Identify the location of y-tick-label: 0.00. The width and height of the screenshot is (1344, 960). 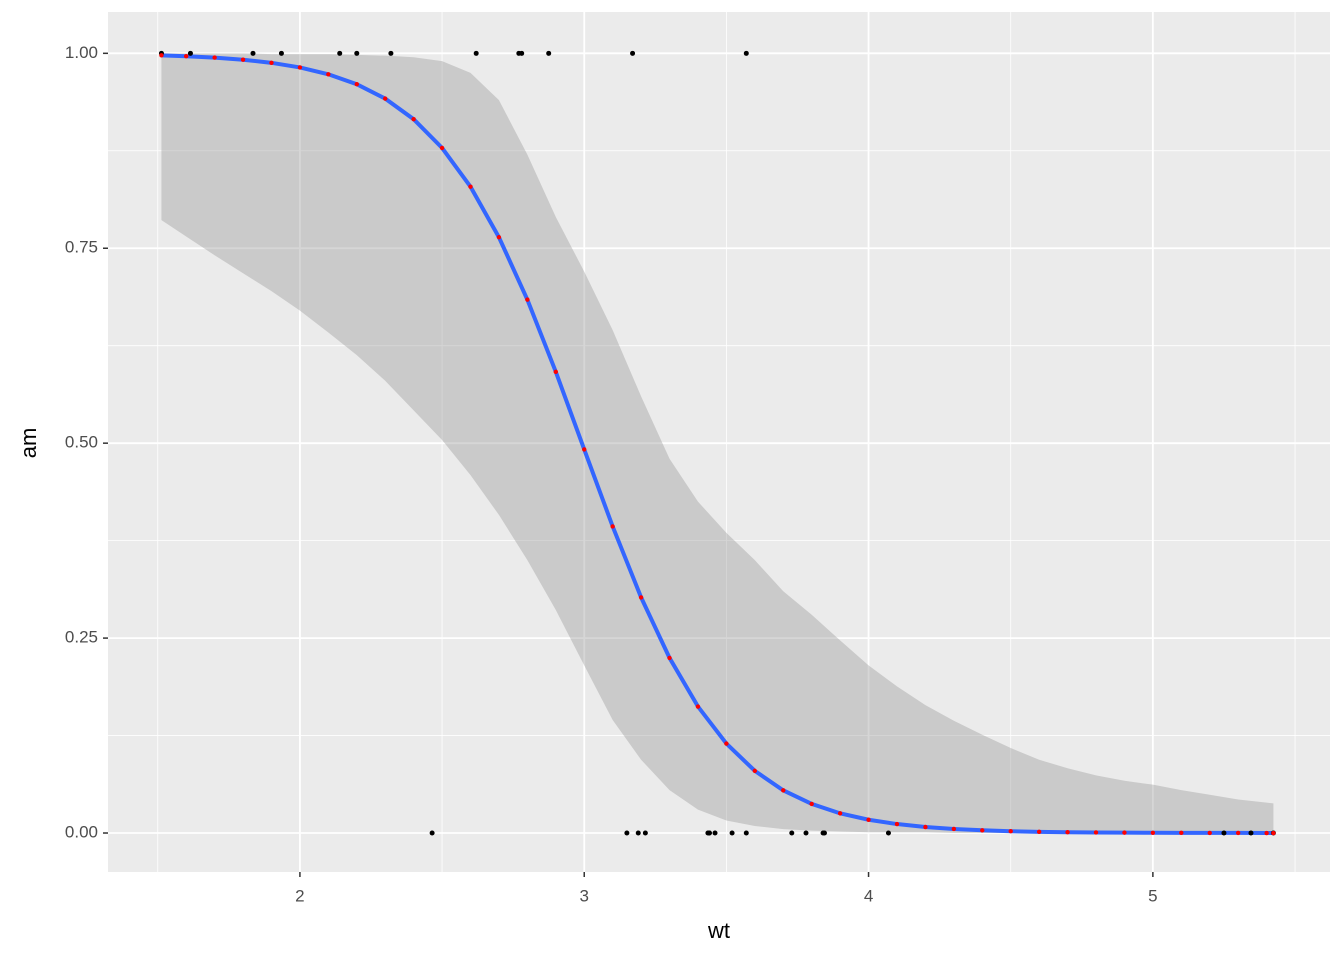
(81, 831).